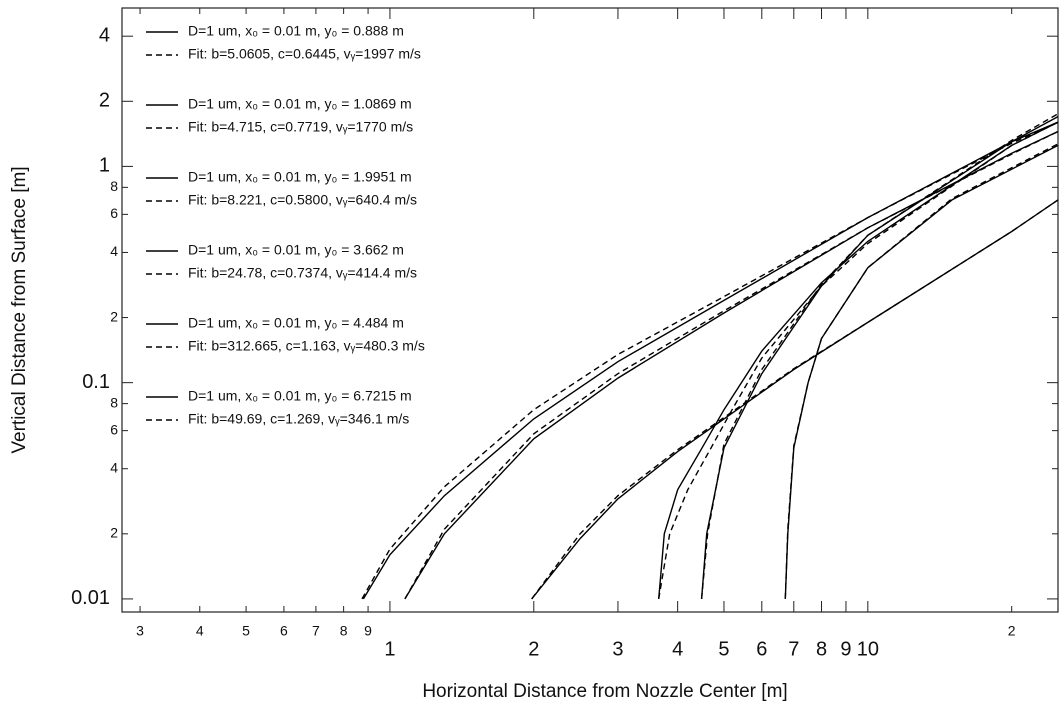  Describe the element at coordinates (104, 166) in the screenshot. I see `y-tick-label: 1` at that location.